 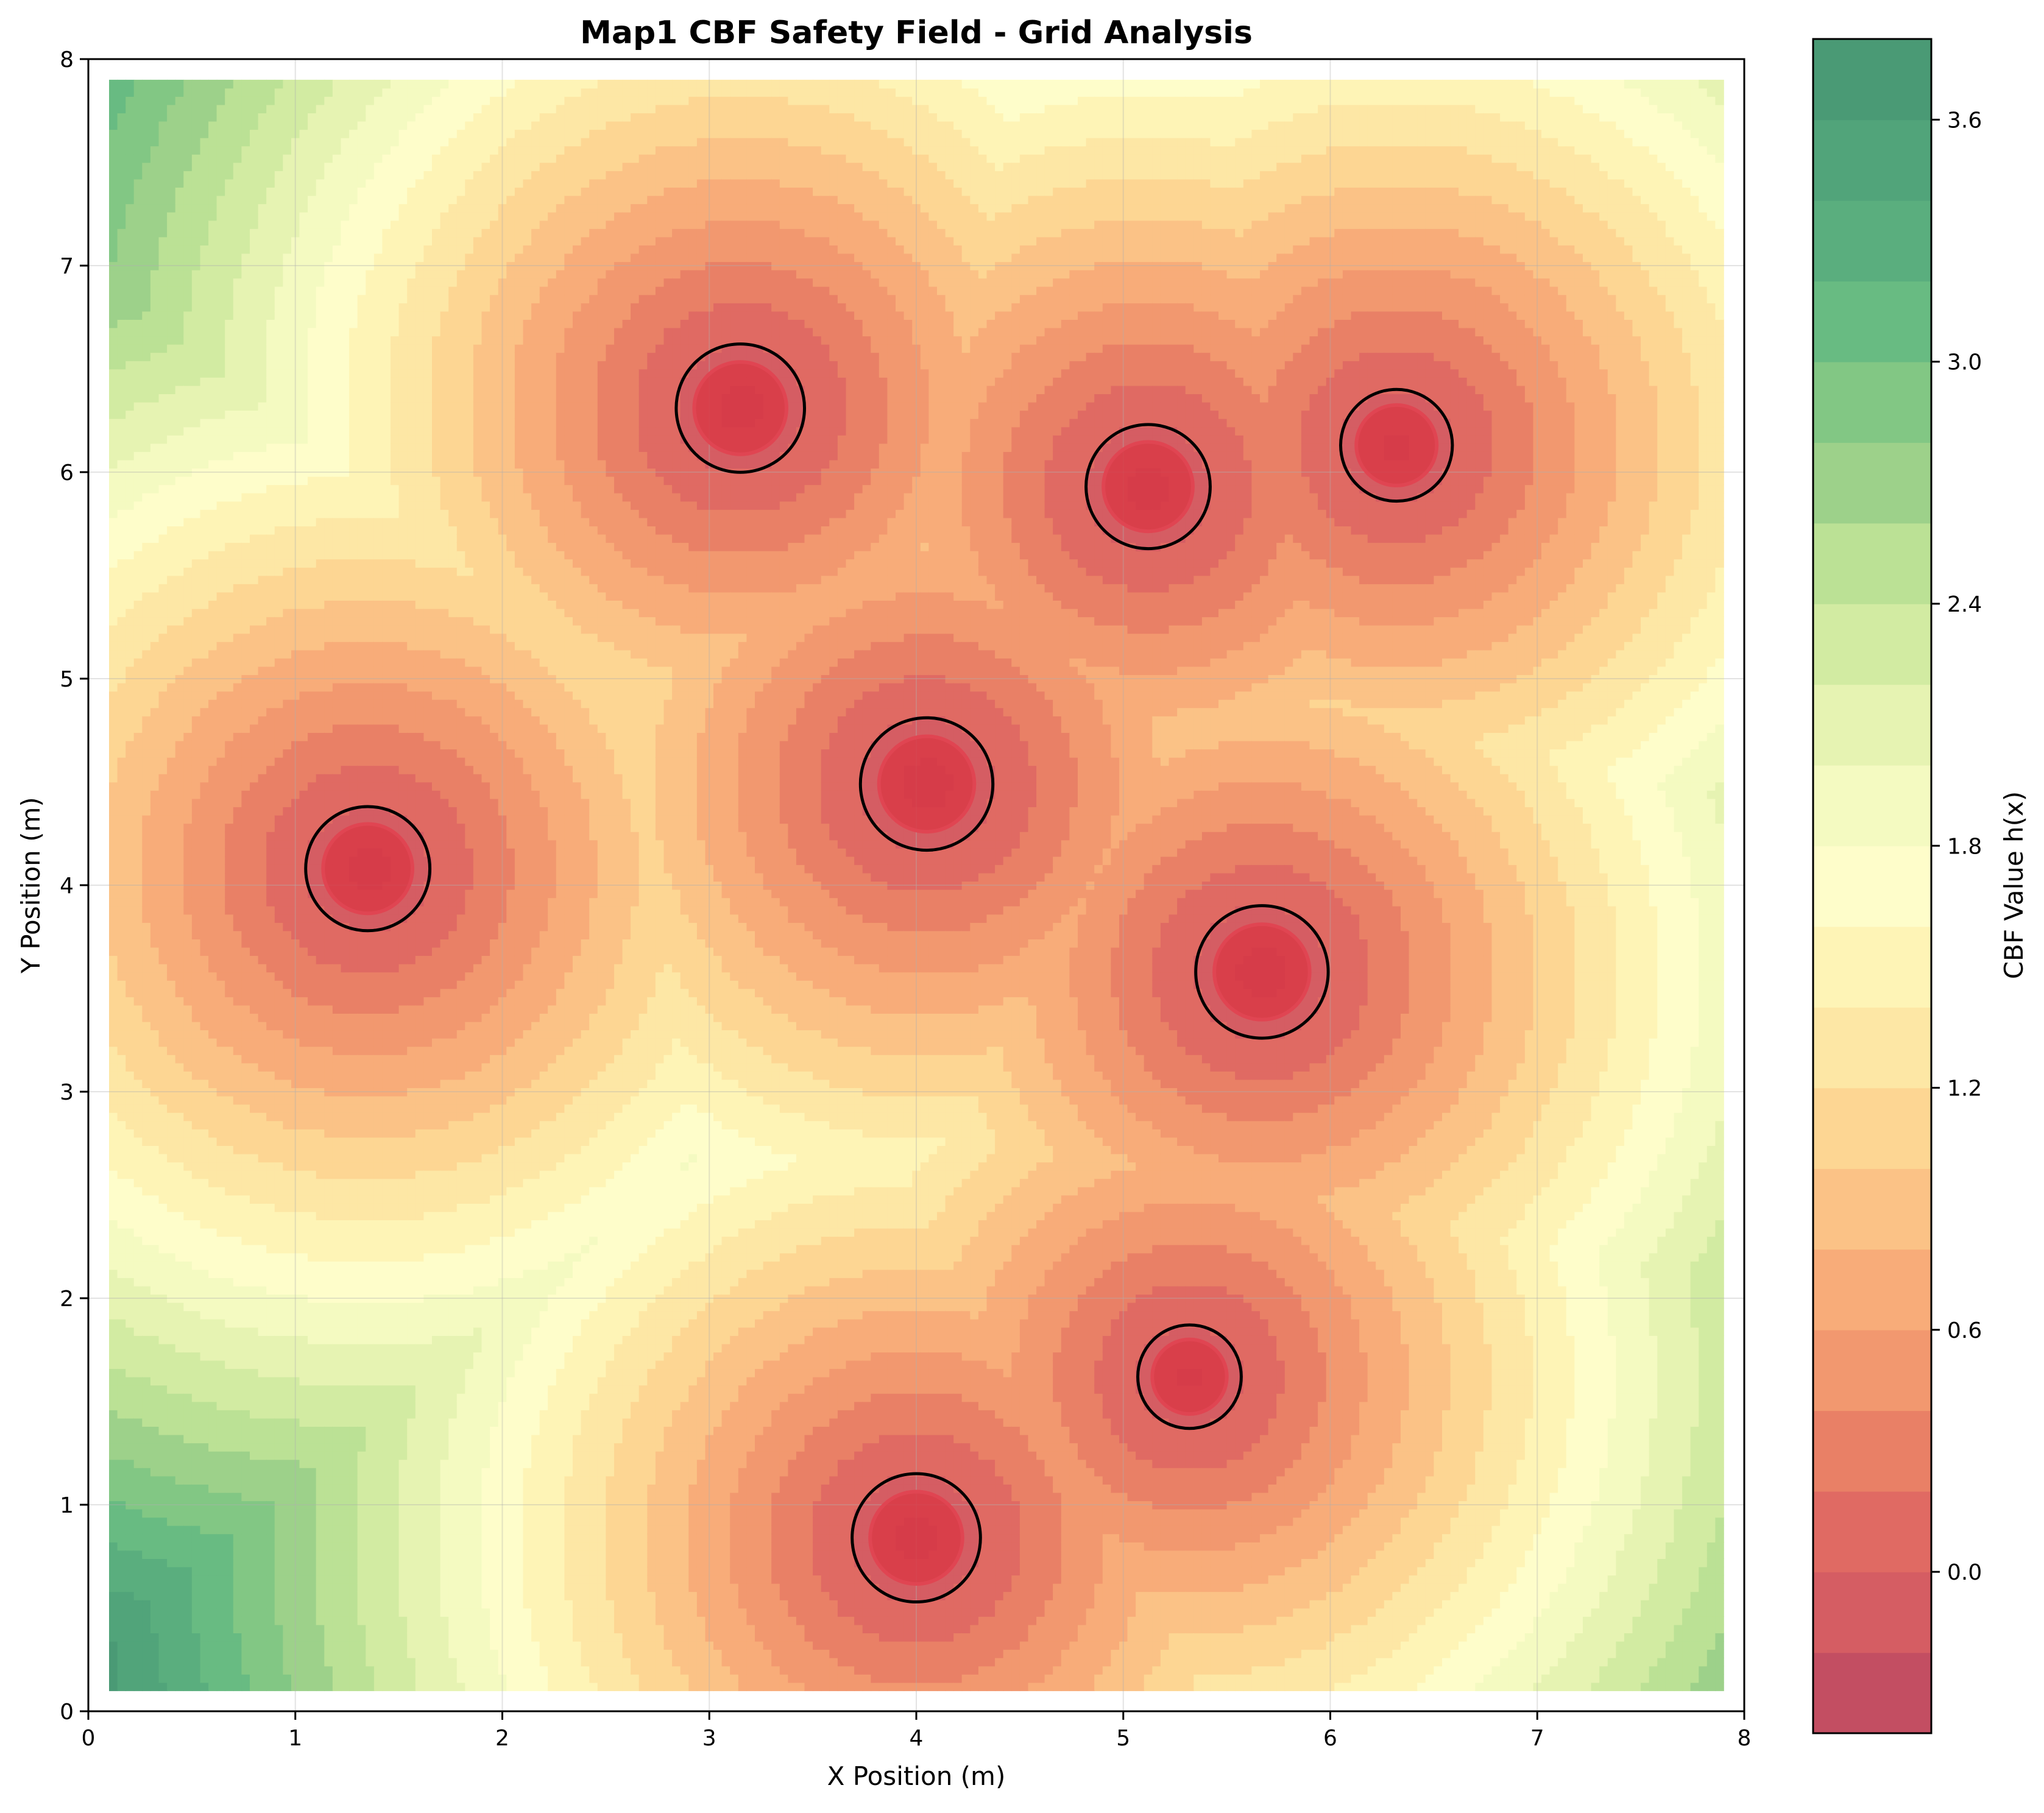 I want to click on colorbar: 0.0 0.6 1.2 1.8 2.4 3.0 3.6, so click(x=1897, y=887).